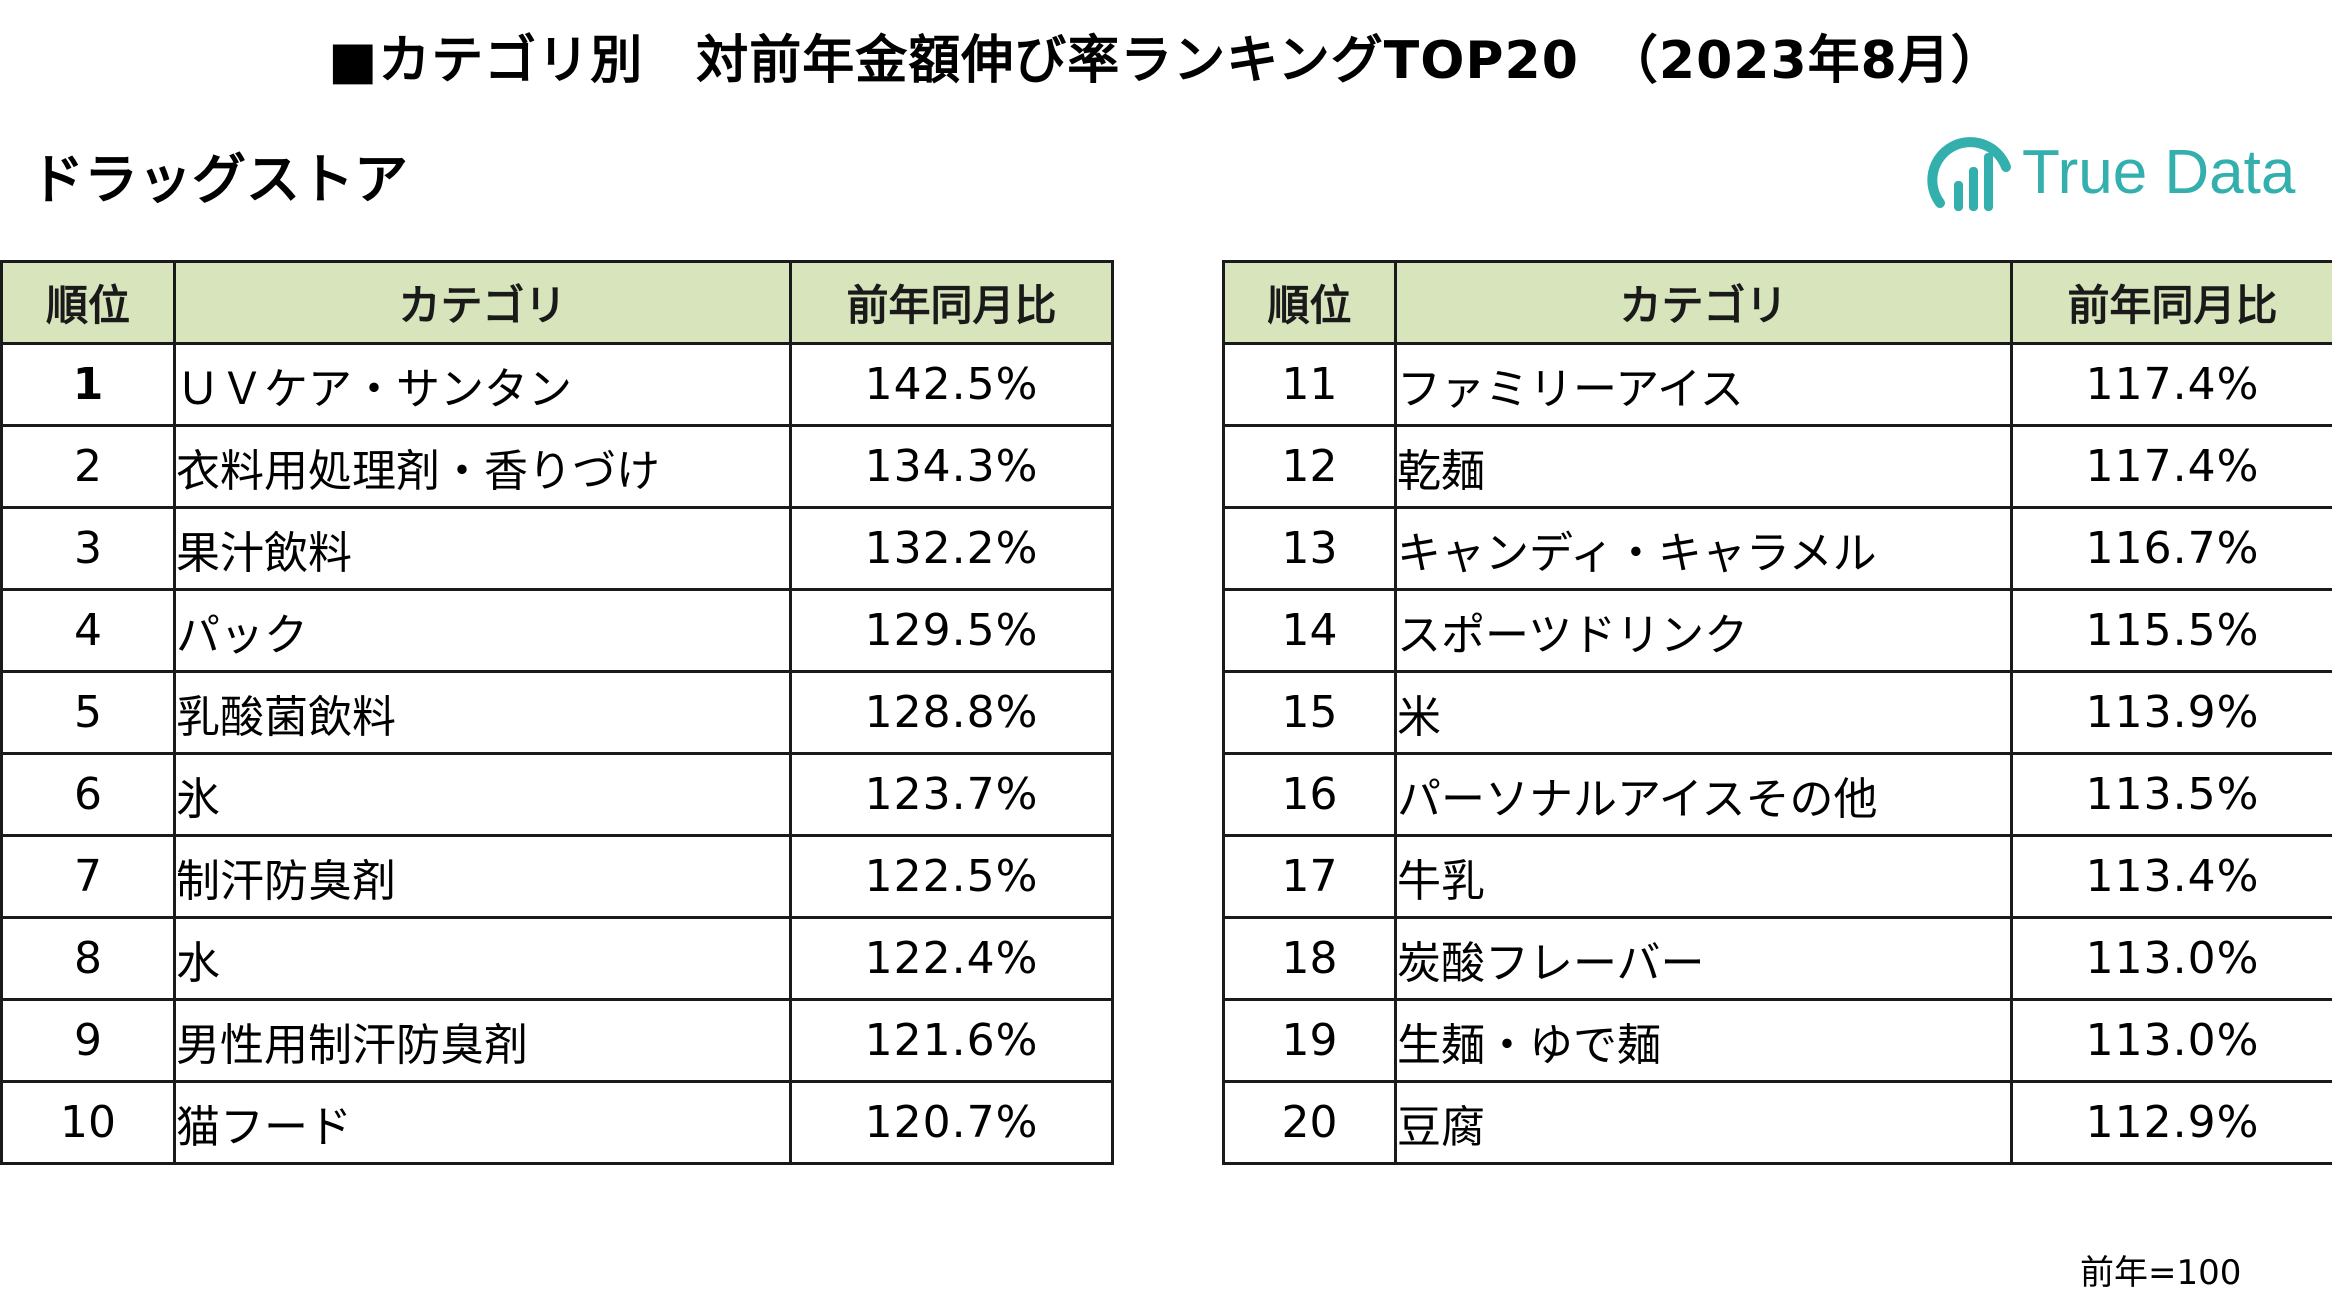 The height and width of the screenshot is (1311, 2332). I want to click on table-row: 18 炭酸フレーバー 113.0%, so click(1777, 958).